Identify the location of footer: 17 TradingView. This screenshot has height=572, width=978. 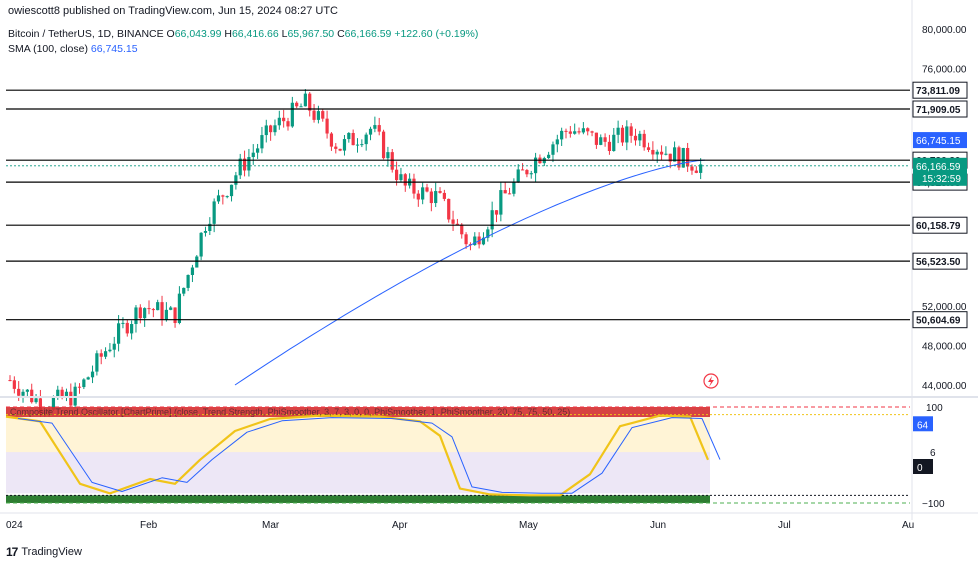
(44, 552).